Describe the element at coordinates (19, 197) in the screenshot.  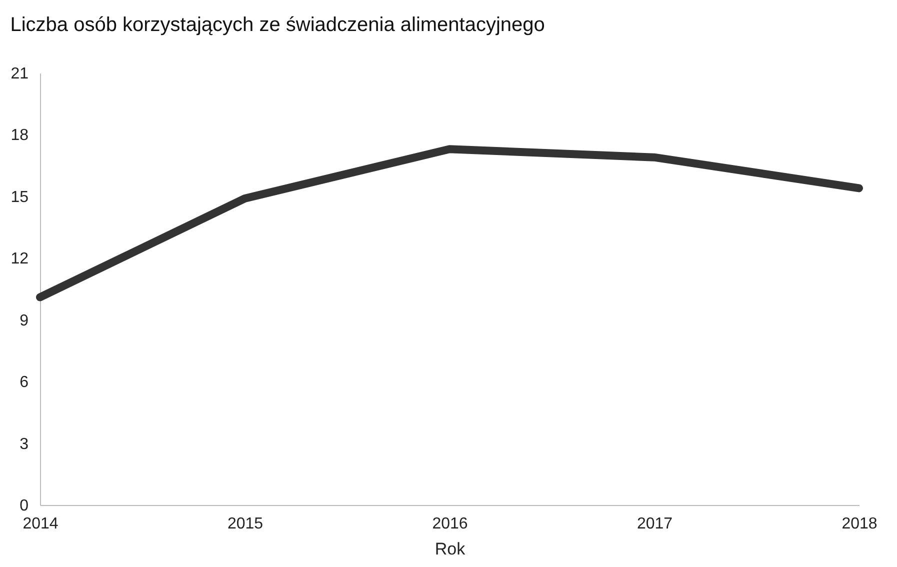
I see `y-tick-label: 15` at that location.